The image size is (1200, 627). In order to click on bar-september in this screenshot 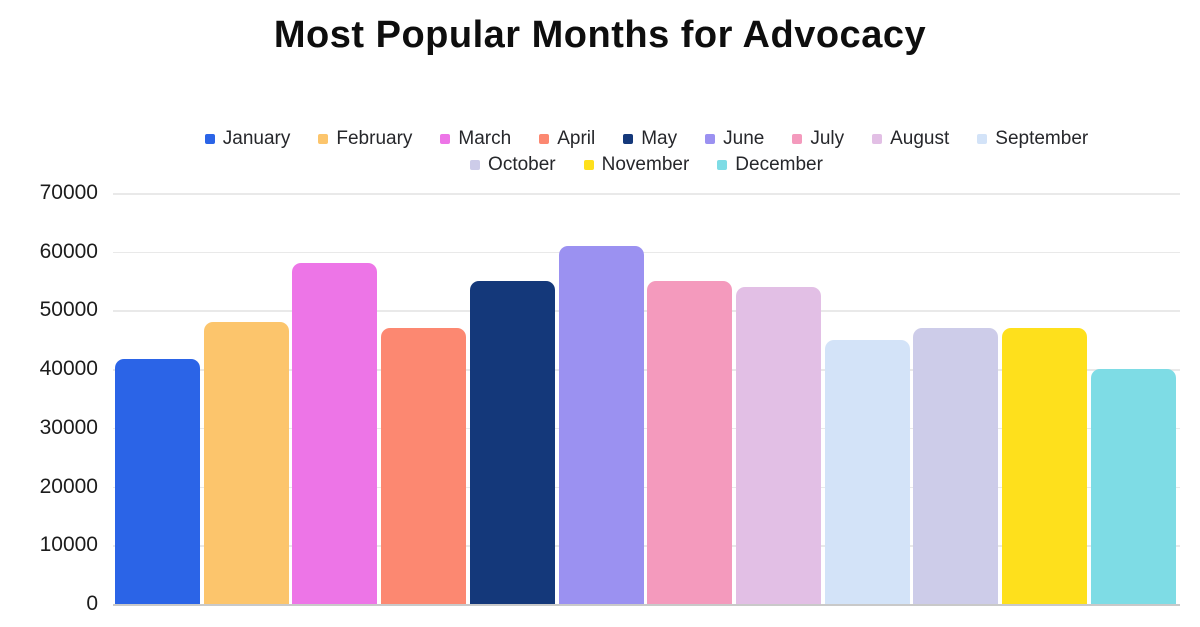, I will do `click(867, 471)`.